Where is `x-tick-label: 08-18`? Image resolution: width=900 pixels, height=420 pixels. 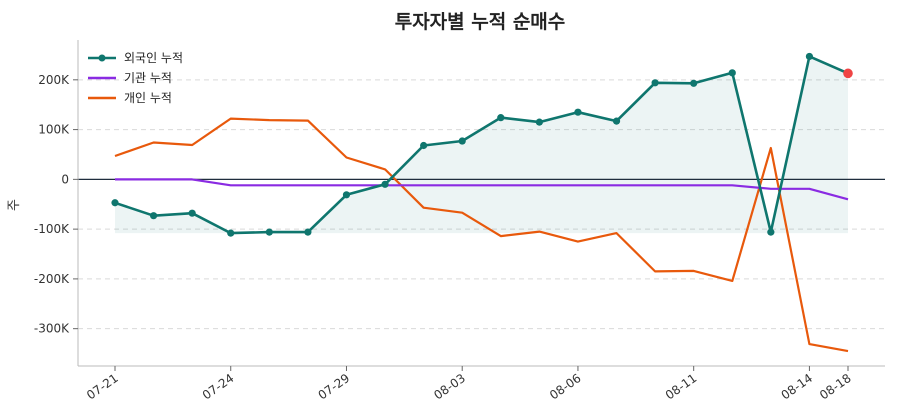
x-tick-label: 08-18 is located at coordinates (835, 386).